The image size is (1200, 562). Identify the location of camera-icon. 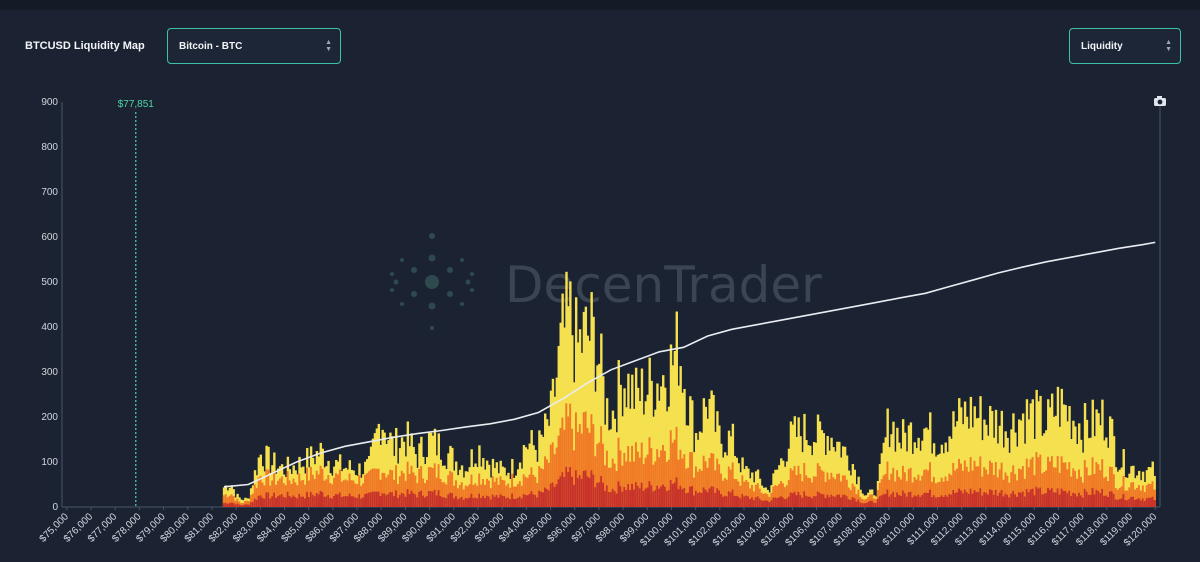
(1160, 101).